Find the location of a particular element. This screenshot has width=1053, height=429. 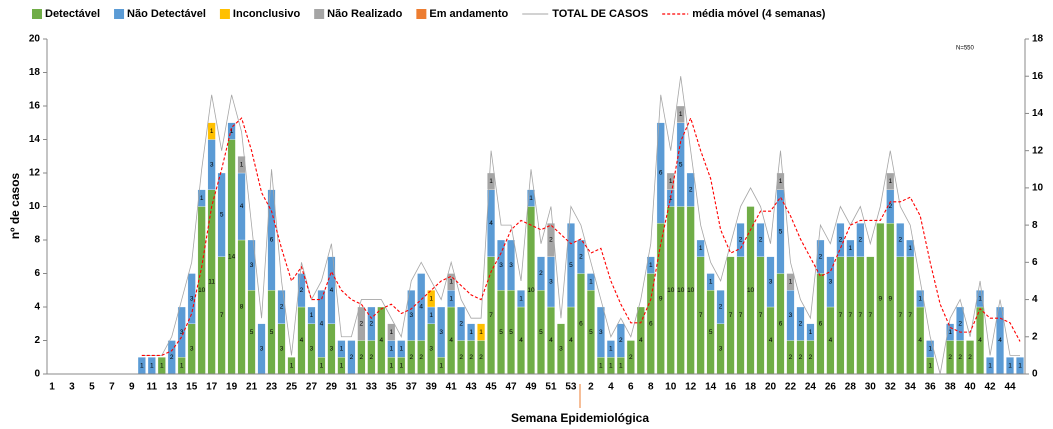

x-tick-label: 21 is located at coordinates (252, 387).